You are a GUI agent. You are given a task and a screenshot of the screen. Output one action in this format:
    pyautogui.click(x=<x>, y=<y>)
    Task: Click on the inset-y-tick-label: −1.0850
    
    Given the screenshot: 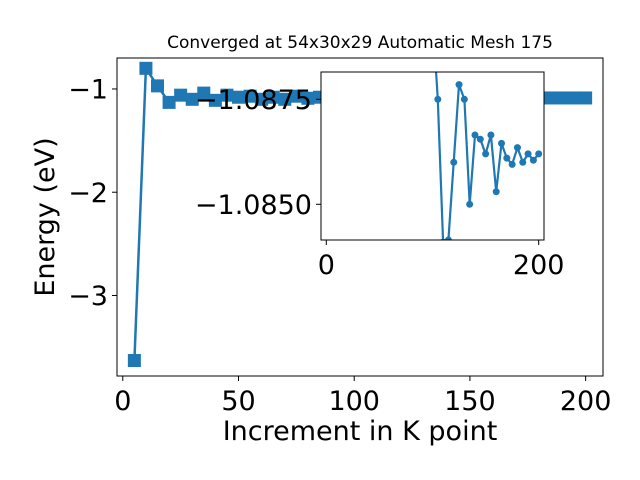 What is the action you would take?
    pyautogui.click(x=253, y=205)
    